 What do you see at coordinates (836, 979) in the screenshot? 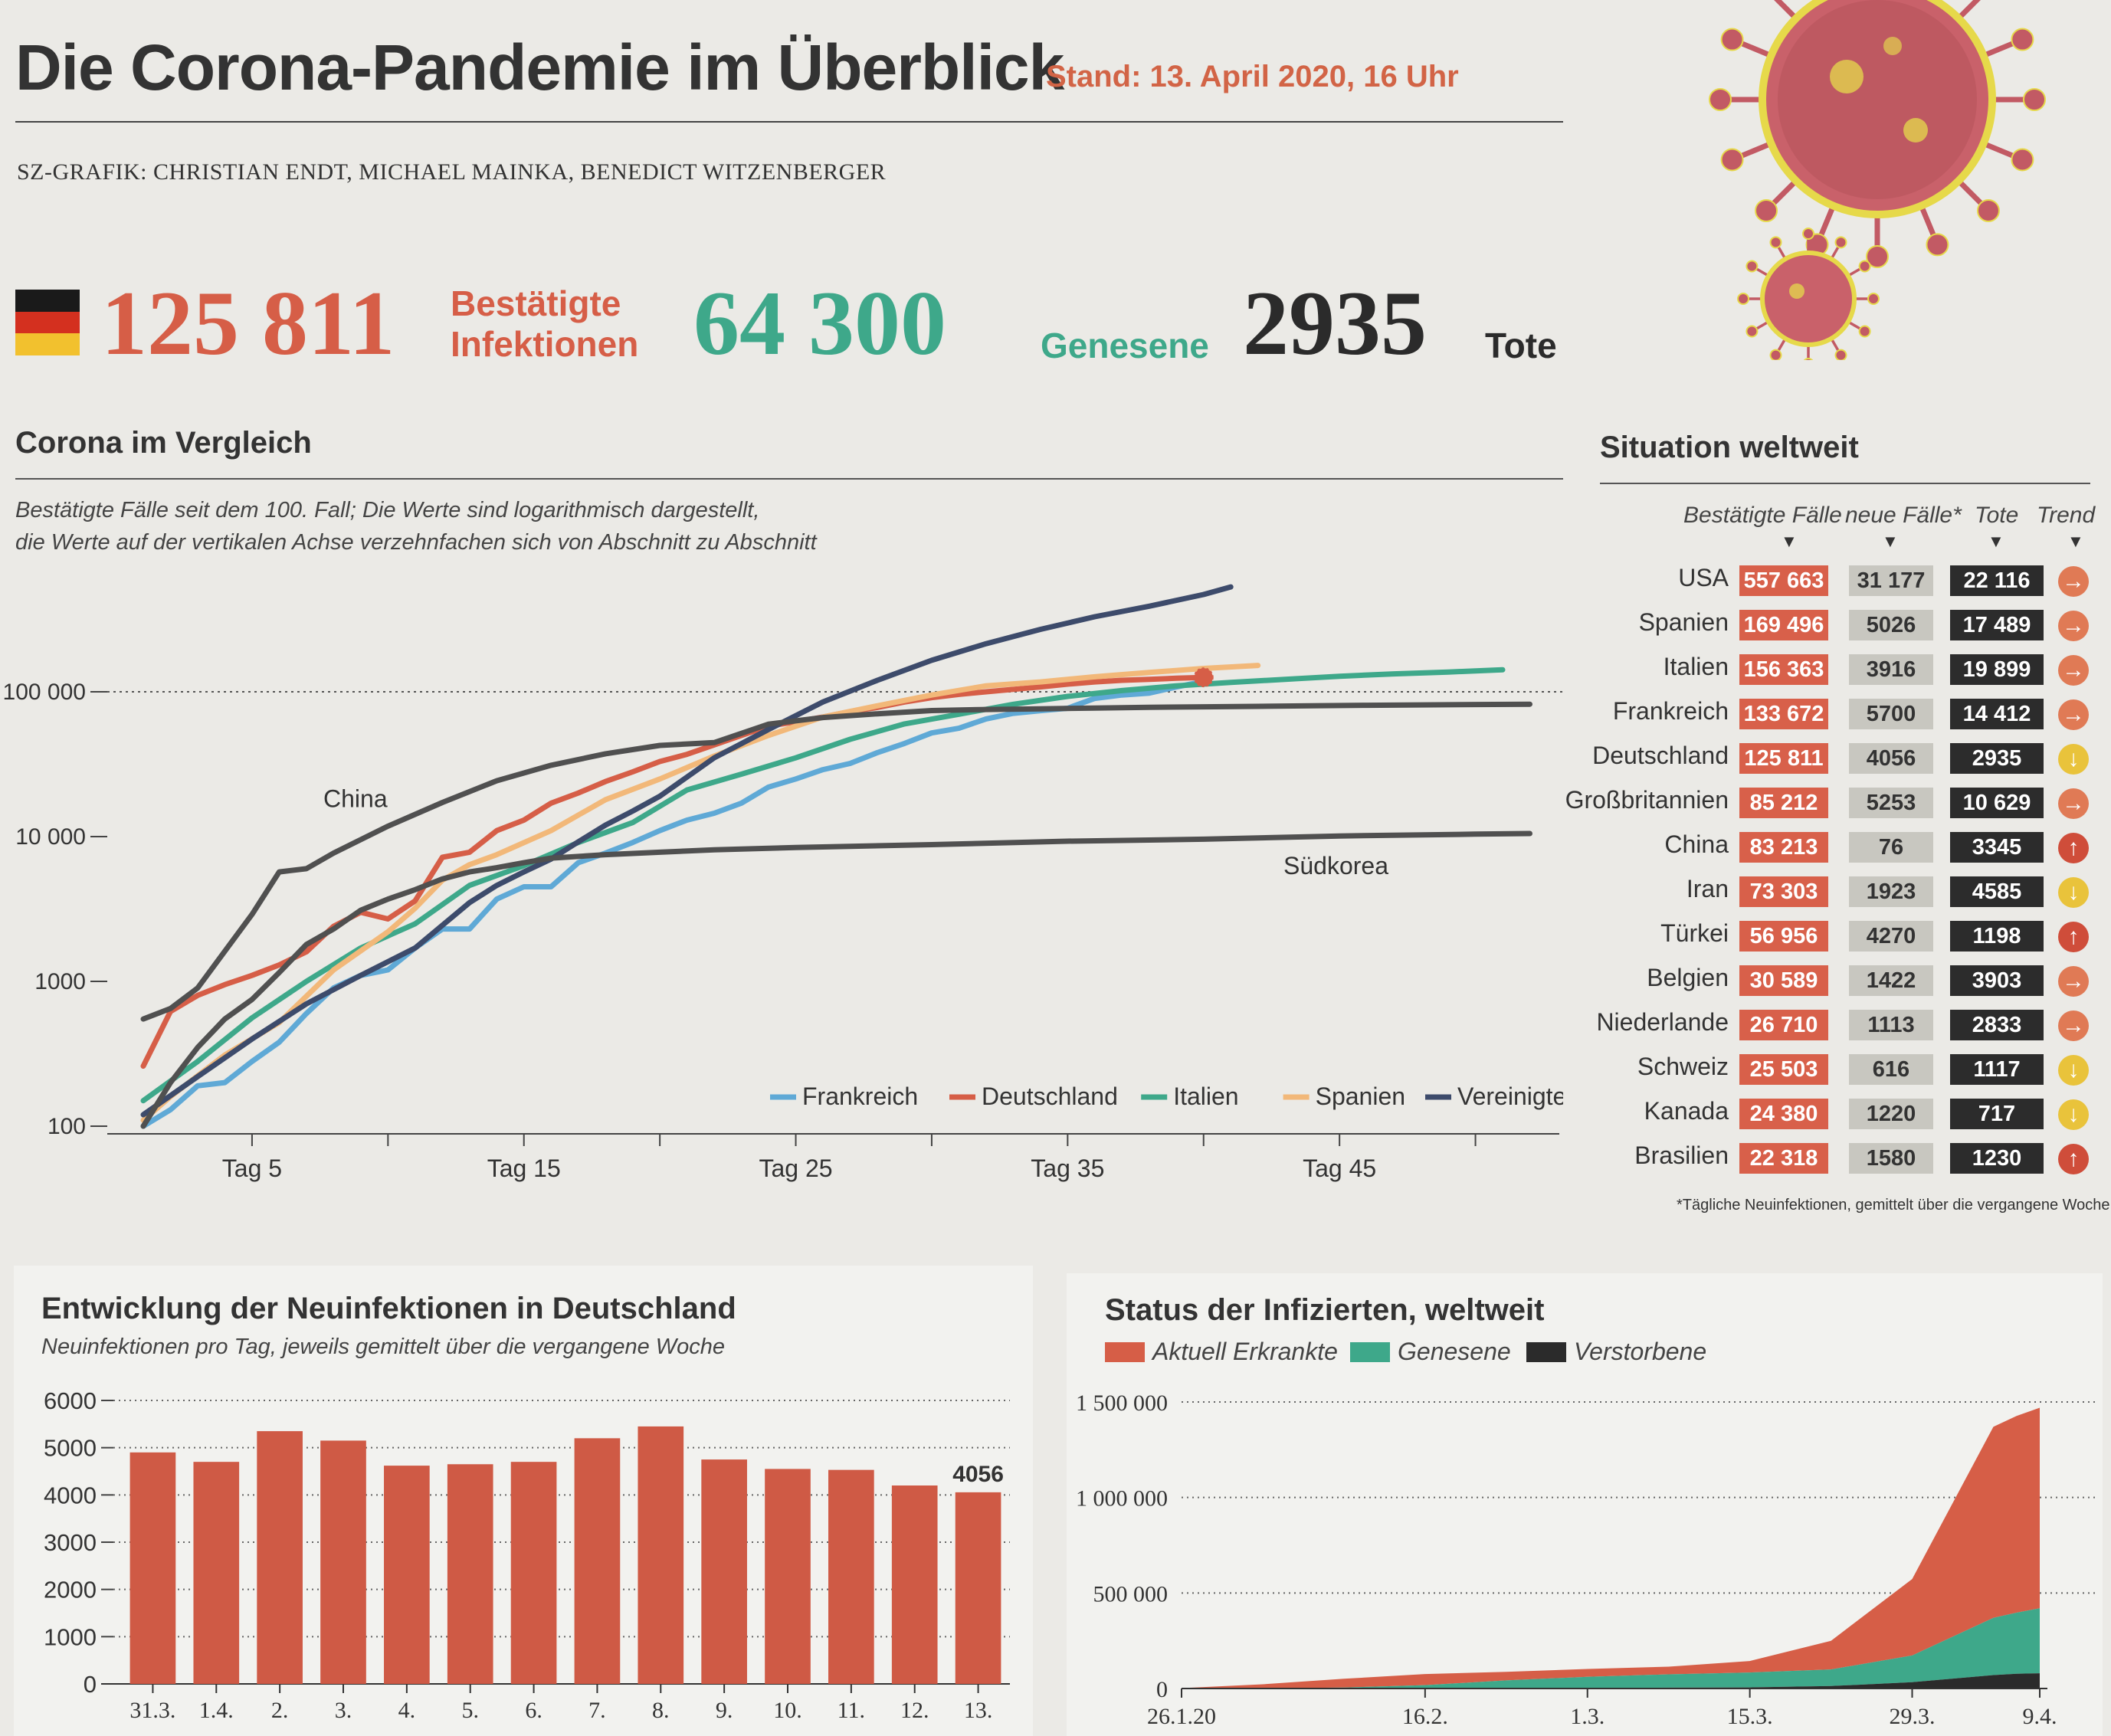
I see `series-line-südkorea` at bounding box center [836, 979].